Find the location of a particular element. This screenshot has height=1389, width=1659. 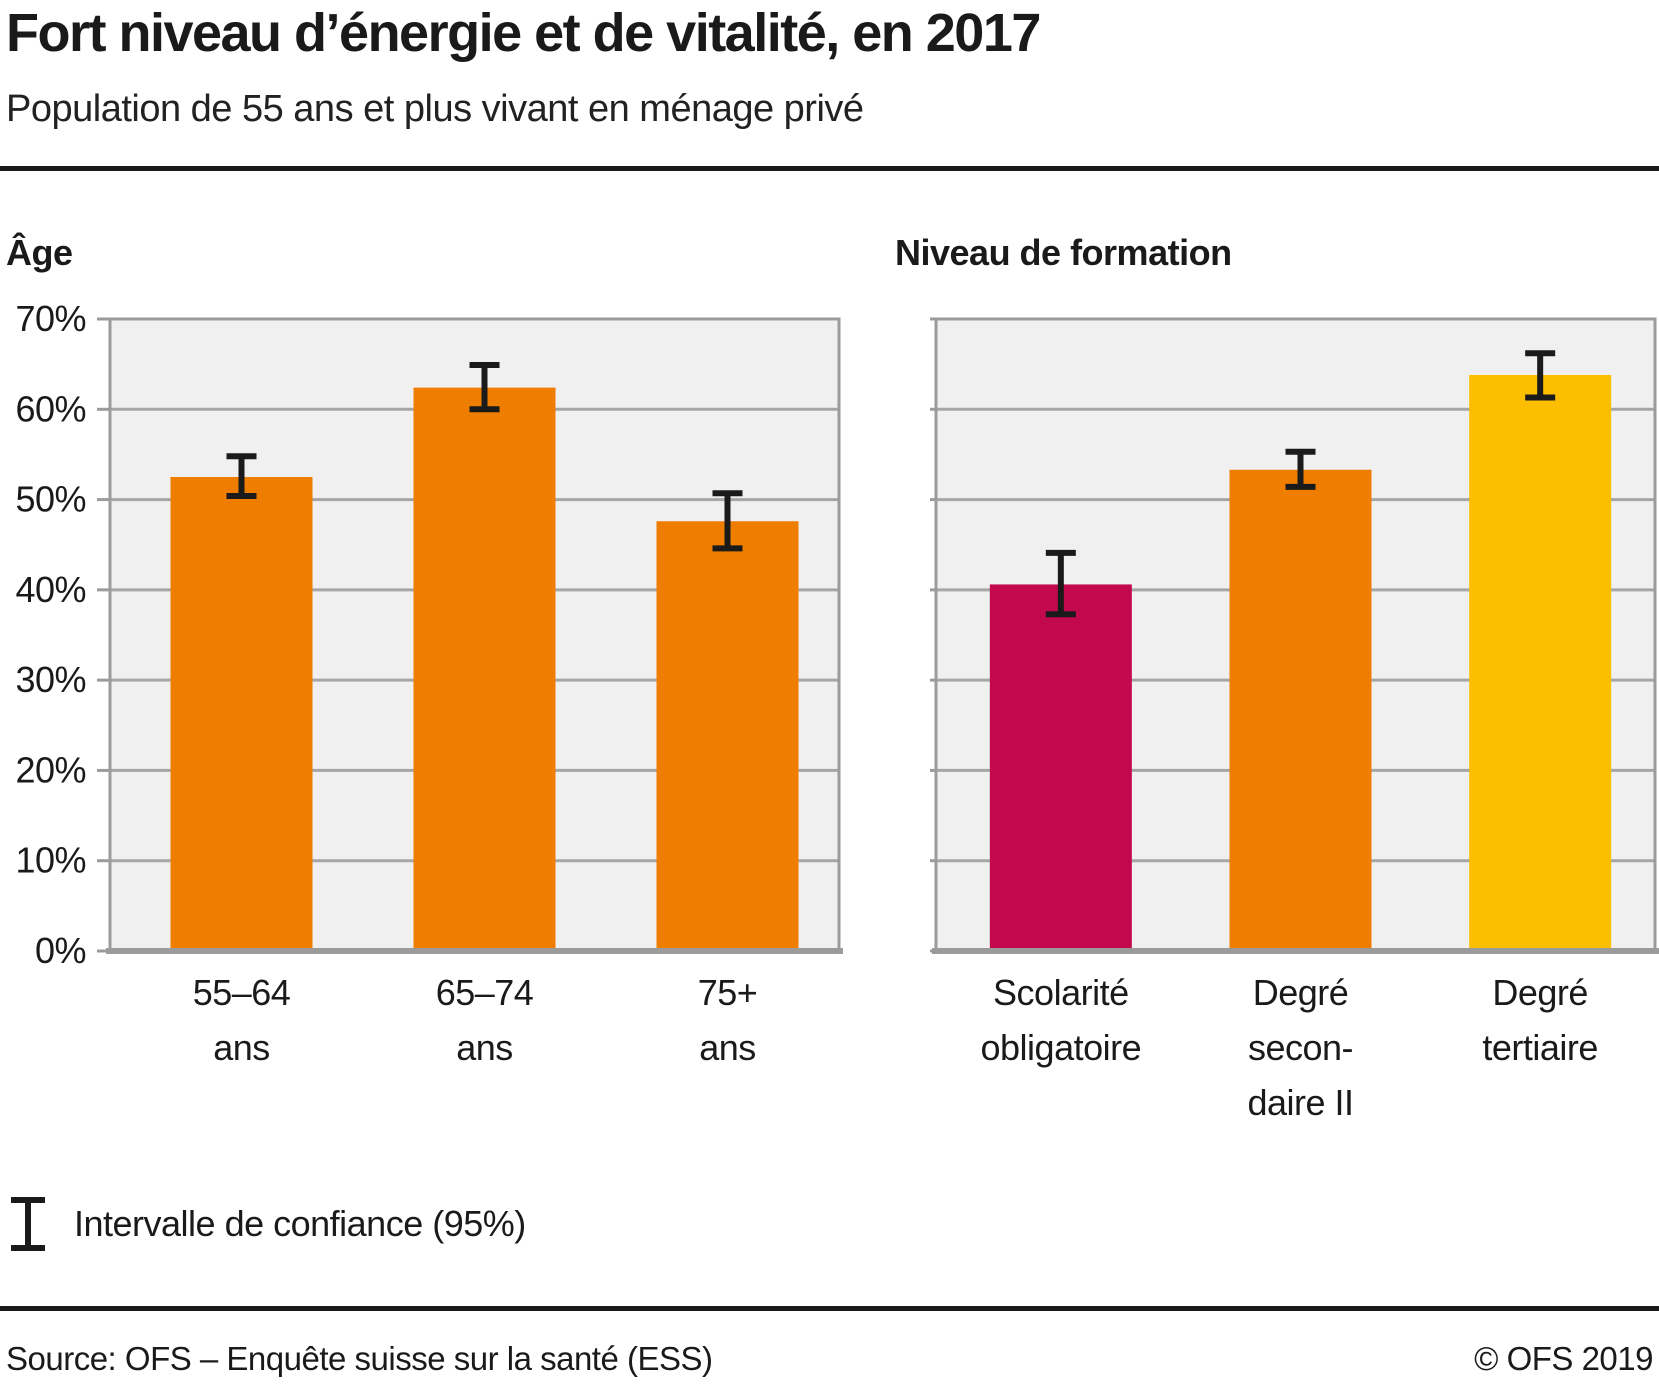

x-axis-label: obligatoire is located at coordinates (1061, 1047).